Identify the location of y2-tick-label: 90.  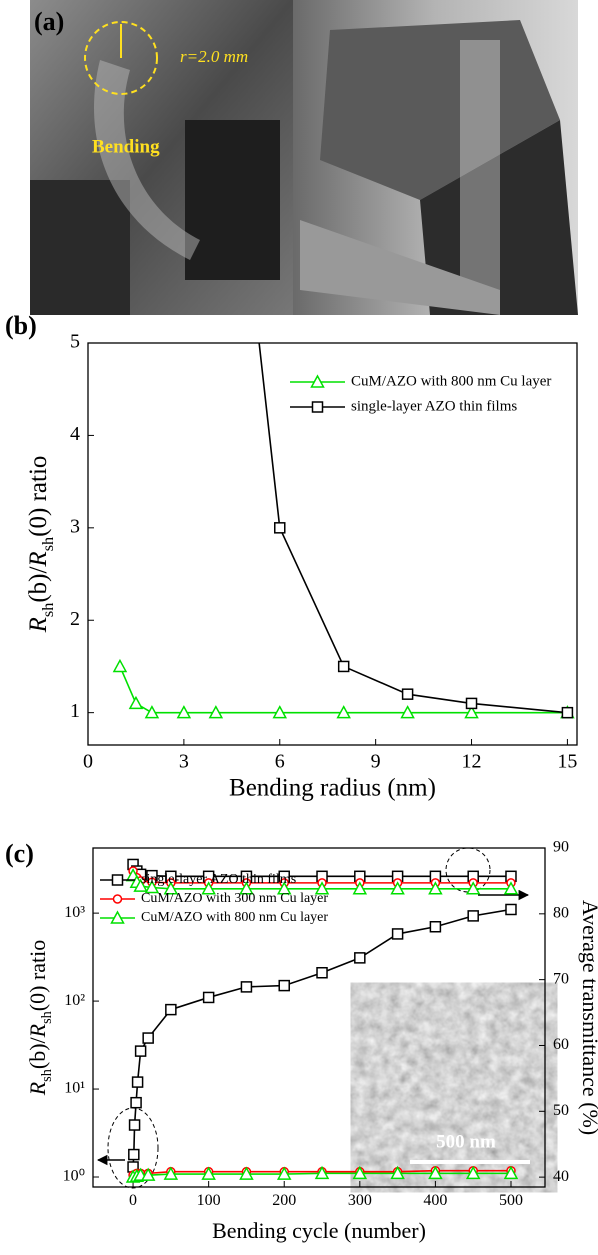
(561, 847).